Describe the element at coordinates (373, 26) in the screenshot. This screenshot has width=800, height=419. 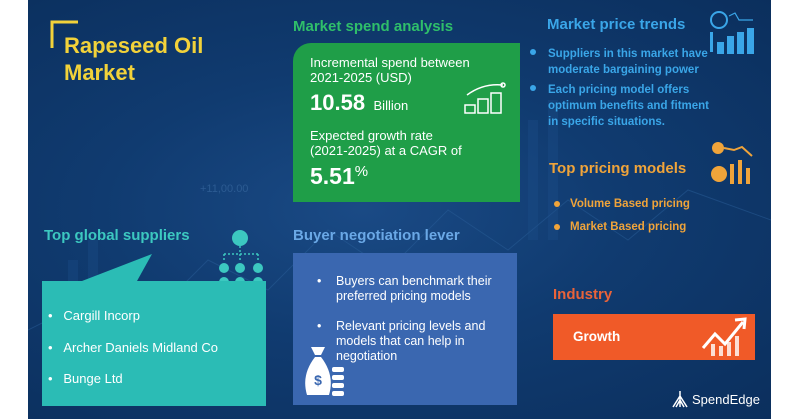
I see `spend-heading: Market spend analysis` at that location.